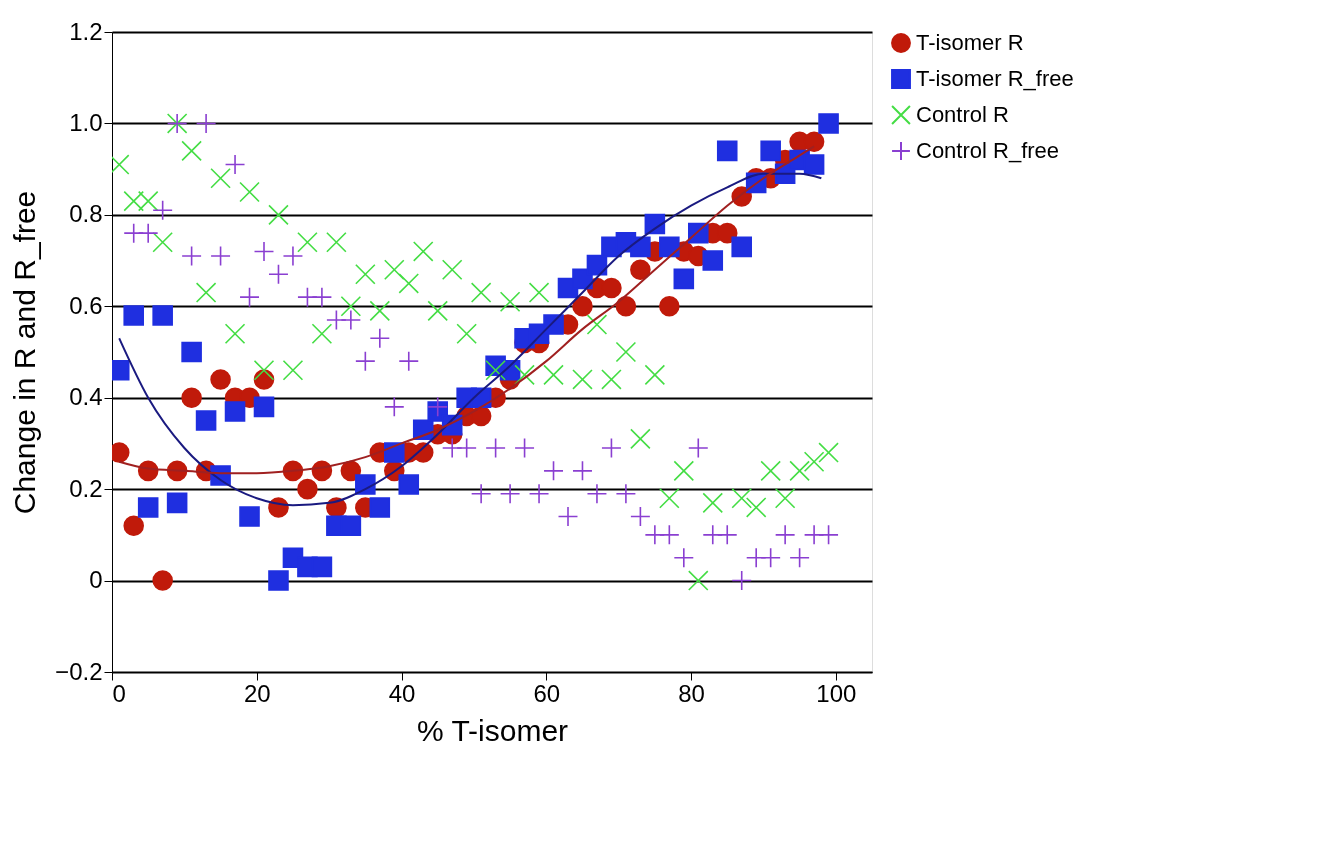 This screenshot has width=1344, height=848. I want to click on y-tick-label: 0.6, so click(86, 305).